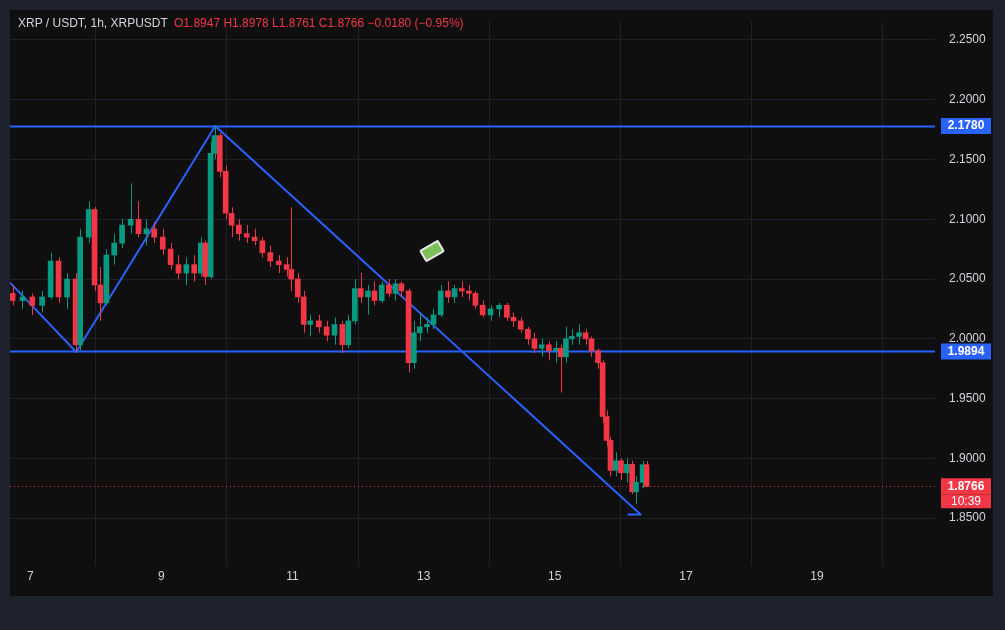 This screenshot has width=1005, height=630. I want to click on y-tick-label: 1.8500, so click(968, 517).